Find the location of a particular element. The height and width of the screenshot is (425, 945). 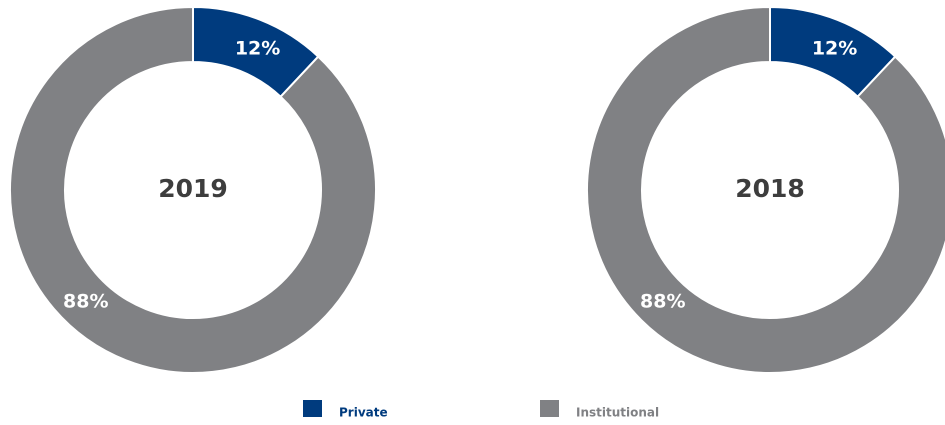

donut-title: 2019 is located at coordinates (193, 188).